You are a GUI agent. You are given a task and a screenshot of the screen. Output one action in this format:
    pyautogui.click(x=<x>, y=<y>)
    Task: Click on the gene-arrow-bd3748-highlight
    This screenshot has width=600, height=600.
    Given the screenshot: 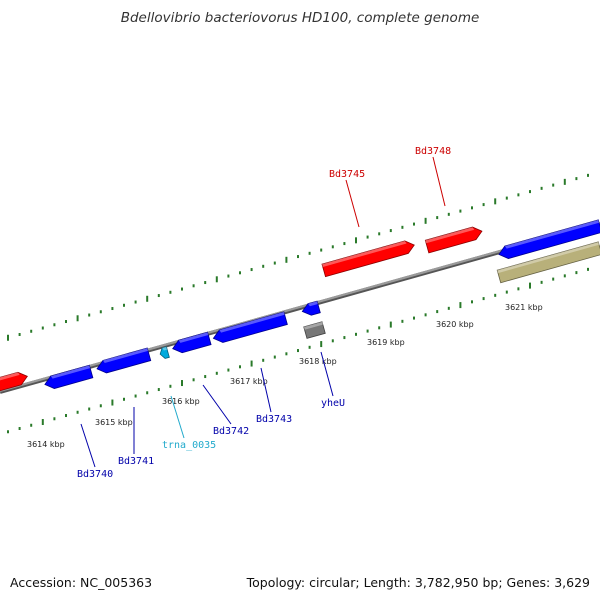 What is the action you would take?
    pyautogui.click(x=450, y=235)
    